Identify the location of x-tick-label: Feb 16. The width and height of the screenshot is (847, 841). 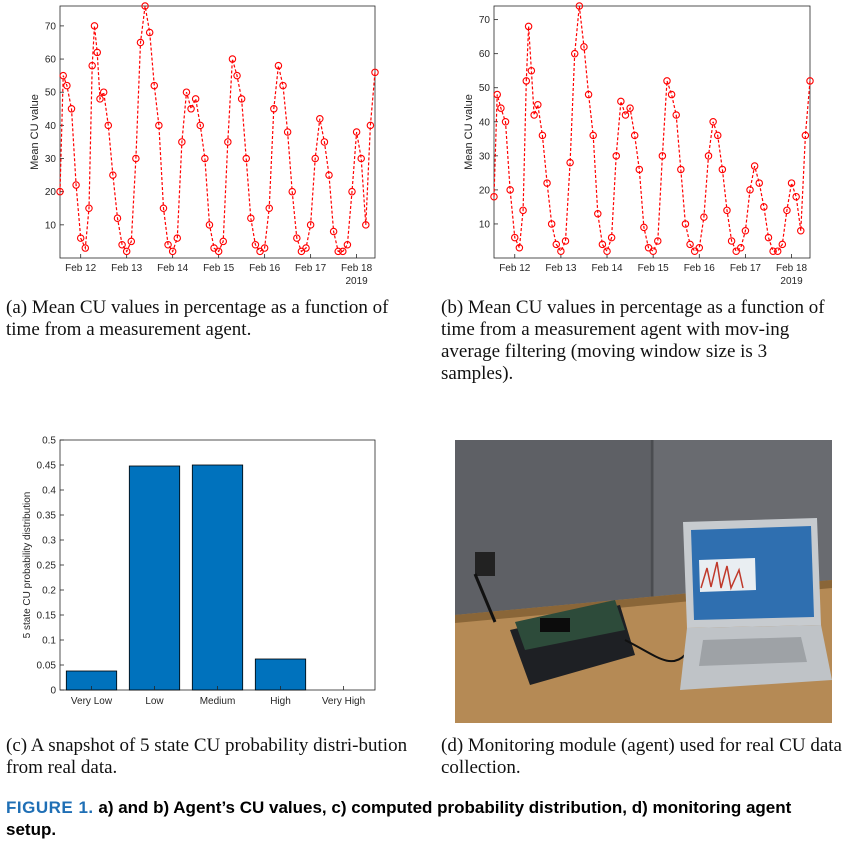
(265, 268).